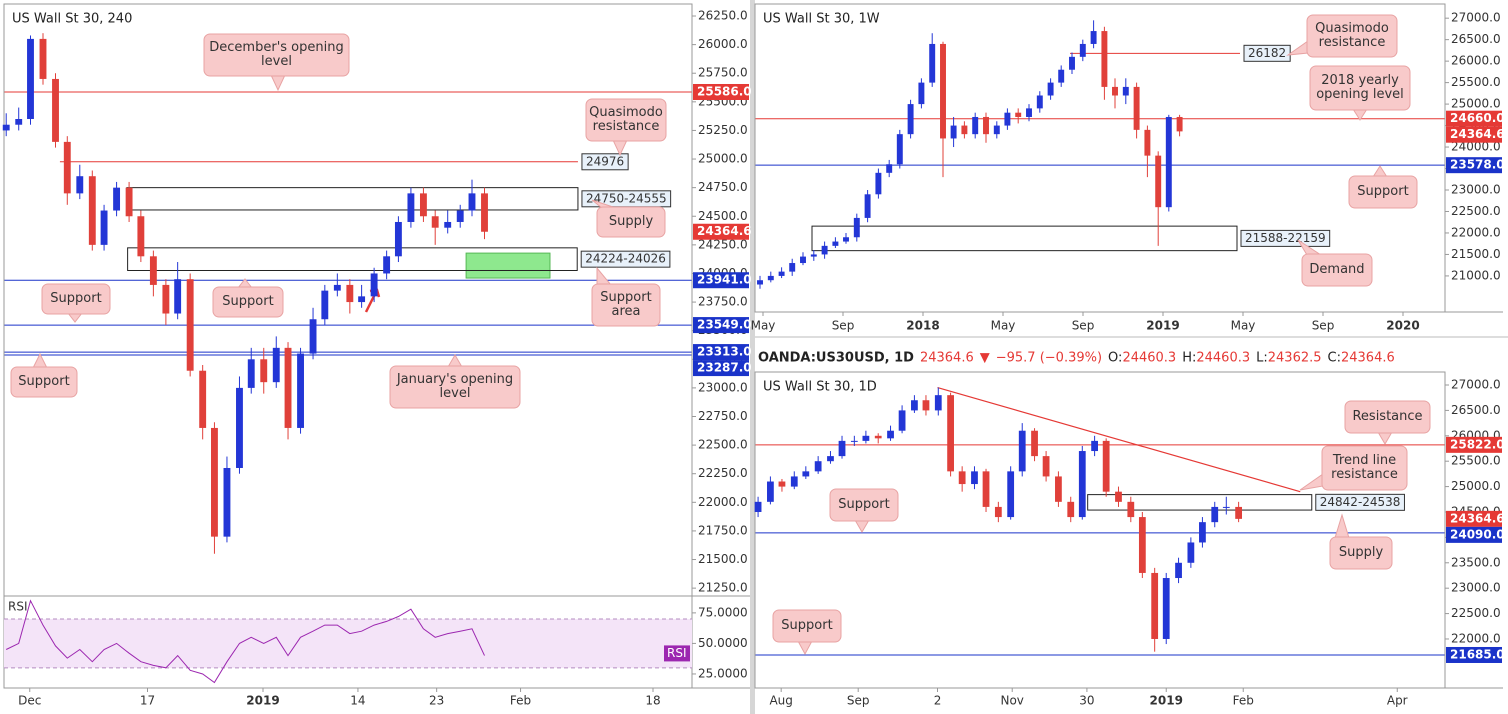  I want to click on level-label: 24976, so click(605, 161).